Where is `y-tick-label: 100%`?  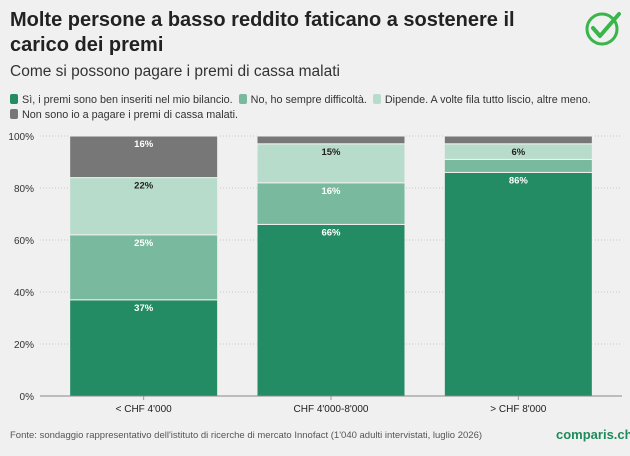 y-tick-label: 100% is located at coordinates (21, 137).